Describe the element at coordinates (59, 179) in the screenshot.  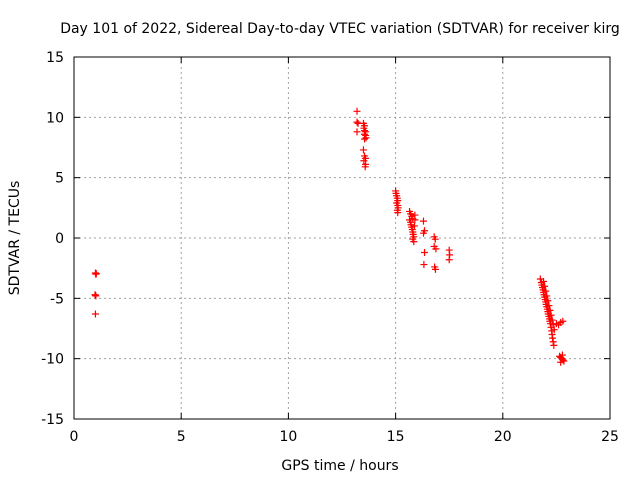
I see `y-tick-label: 5` at that location.